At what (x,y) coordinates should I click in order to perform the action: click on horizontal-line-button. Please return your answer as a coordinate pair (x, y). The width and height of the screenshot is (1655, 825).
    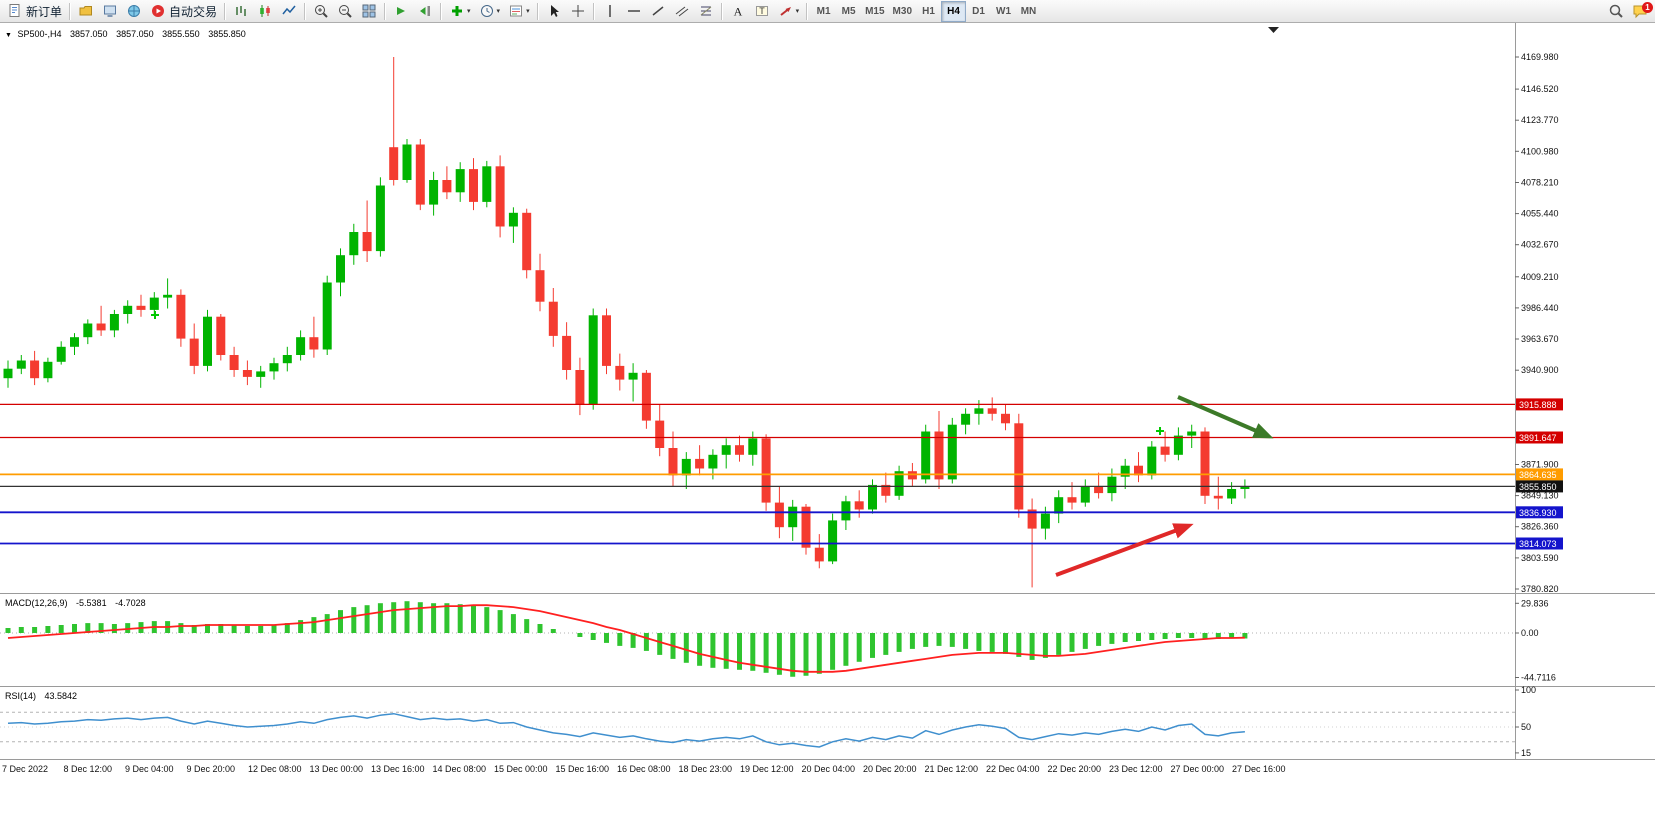
    Looking at the image, I should click on (634, 11).